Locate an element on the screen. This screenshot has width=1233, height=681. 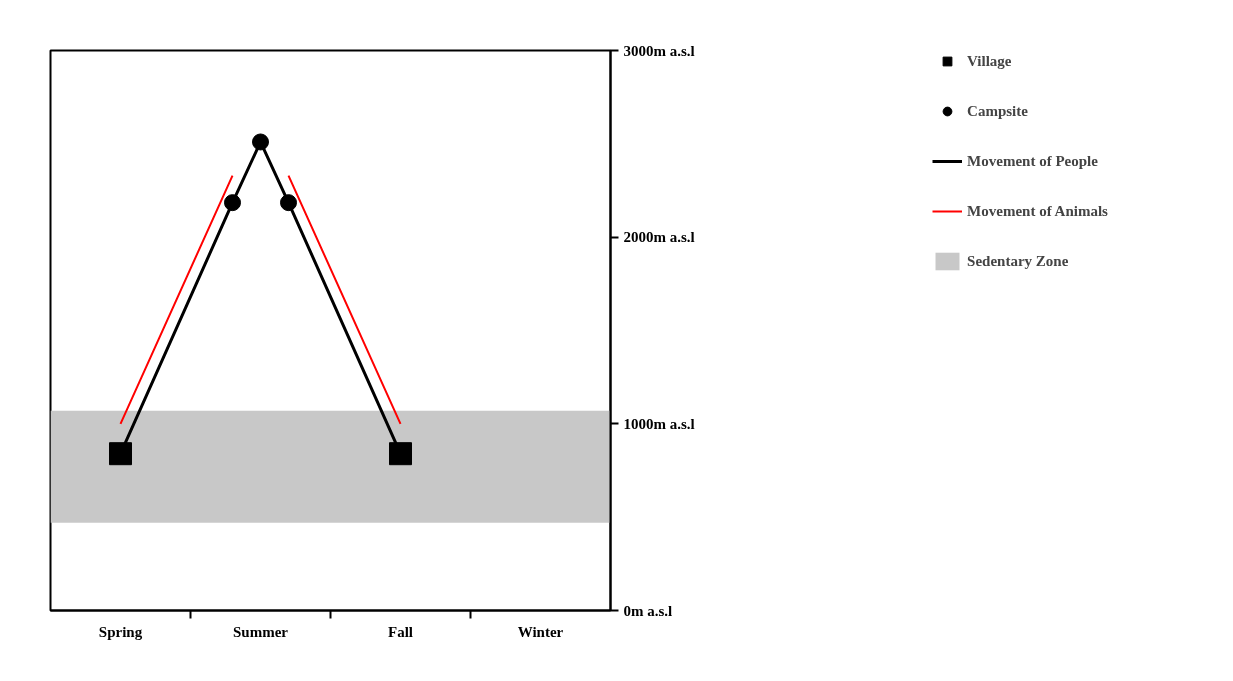
x-tick-label: Summer is located at coordinates (261, 631).